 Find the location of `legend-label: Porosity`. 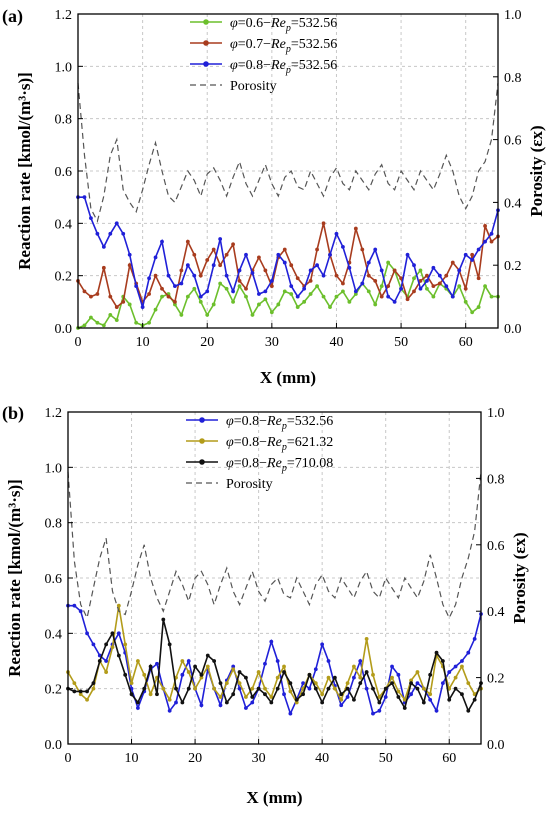

legend-label: Porosity is located at coordinates (249, 484).